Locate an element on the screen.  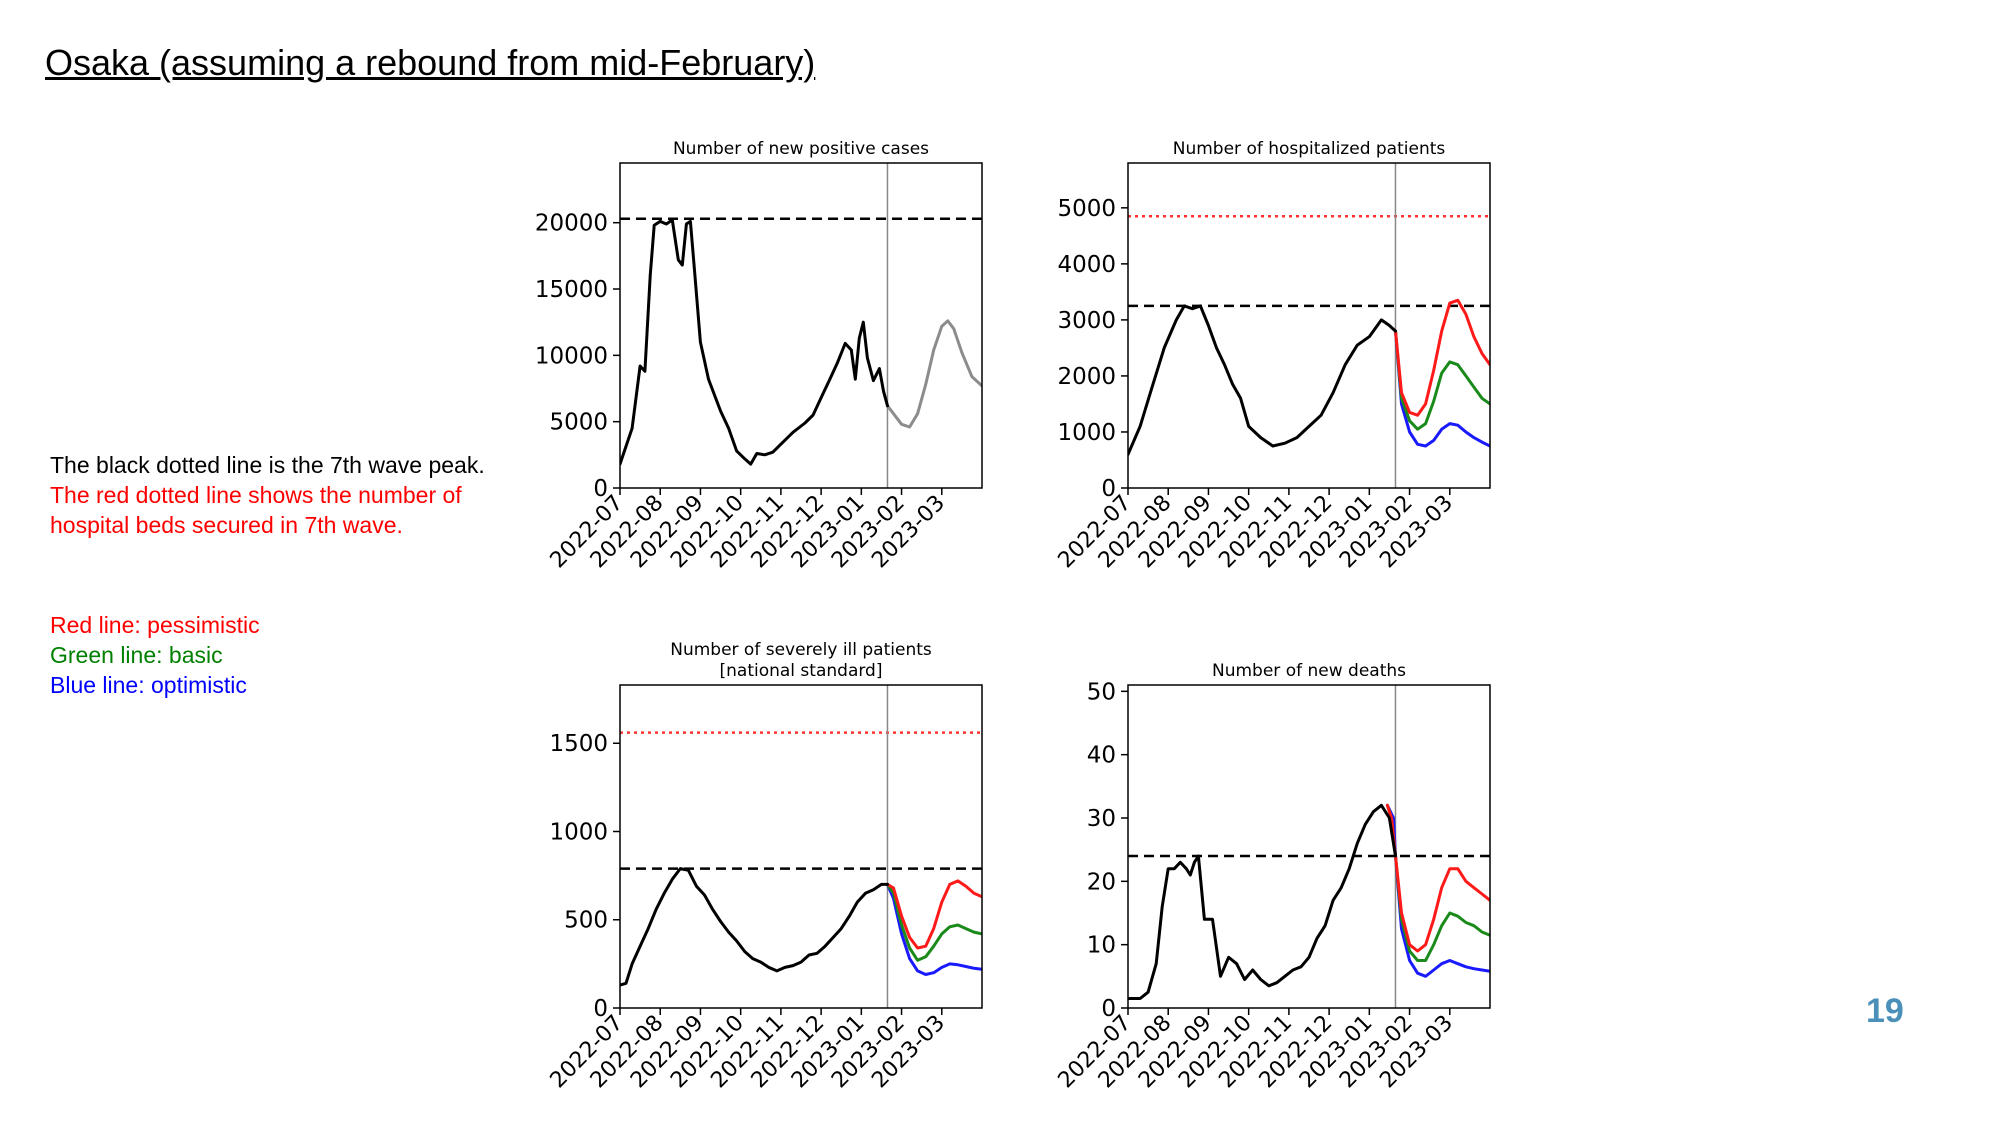
y-tick-label: 20 is located at coordinates (1101, 882).